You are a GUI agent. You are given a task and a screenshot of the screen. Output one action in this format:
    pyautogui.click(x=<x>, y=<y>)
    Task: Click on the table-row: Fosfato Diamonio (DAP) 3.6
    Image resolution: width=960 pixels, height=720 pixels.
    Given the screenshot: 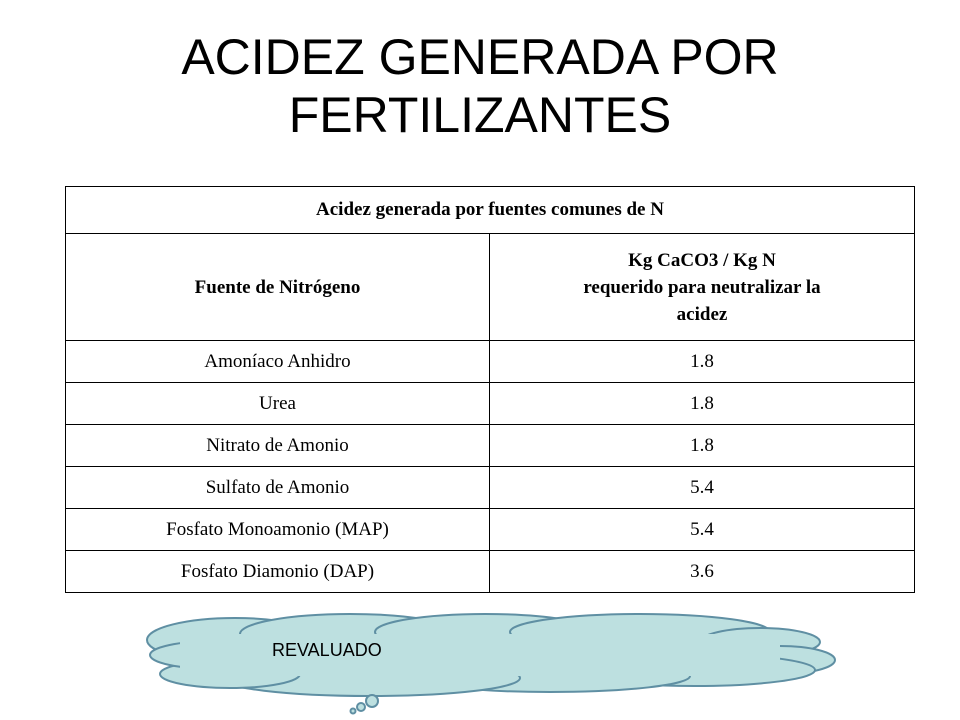 What is the action you would take?
    pyautogui.click(x=490, y=571)
    